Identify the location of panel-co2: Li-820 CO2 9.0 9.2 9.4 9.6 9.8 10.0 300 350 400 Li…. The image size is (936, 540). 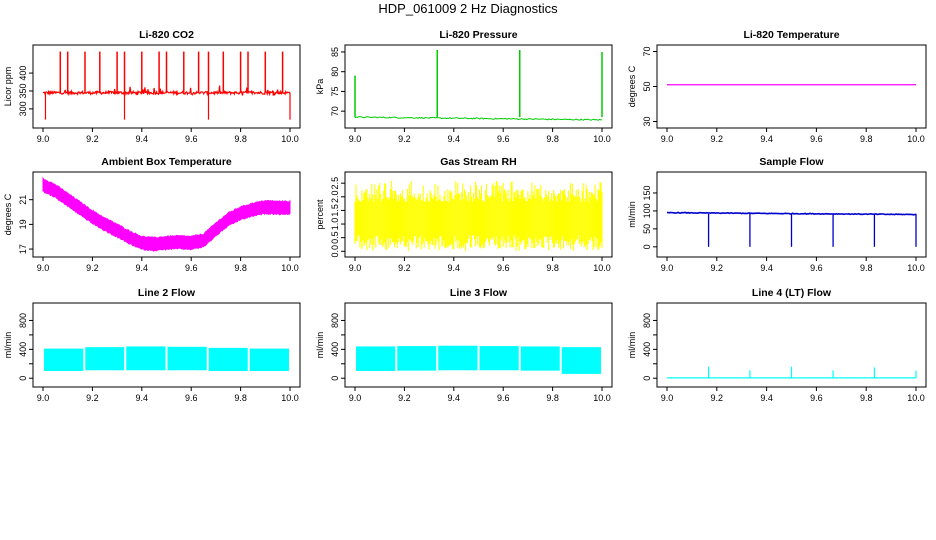
(152, 86).